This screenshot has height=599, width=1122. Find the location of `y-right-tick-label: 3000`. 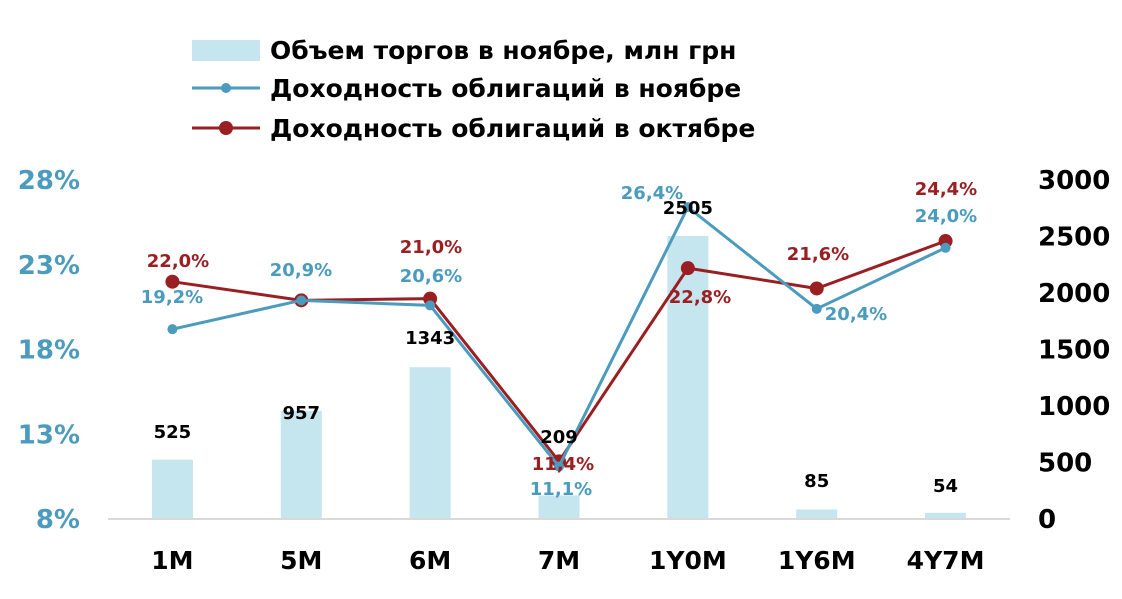

y-right-tick-label: 3000 is located at coordinates (1074, 181).